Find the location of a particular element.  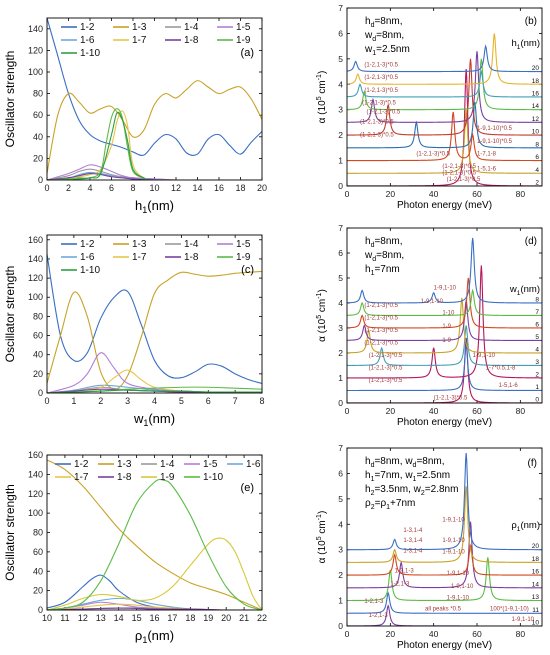

trace-offset-label: 18 is located at coordinates (536, 81).